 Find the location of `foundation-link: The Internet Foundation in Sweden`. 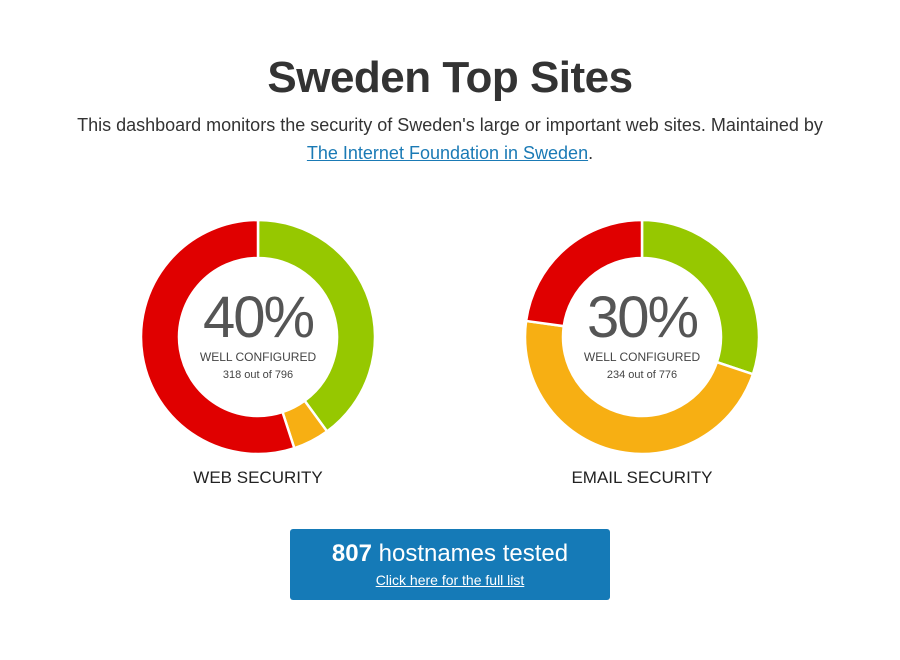

foundation-link: The Internet Foundation in Sweden is located at coordinates (447, 153).